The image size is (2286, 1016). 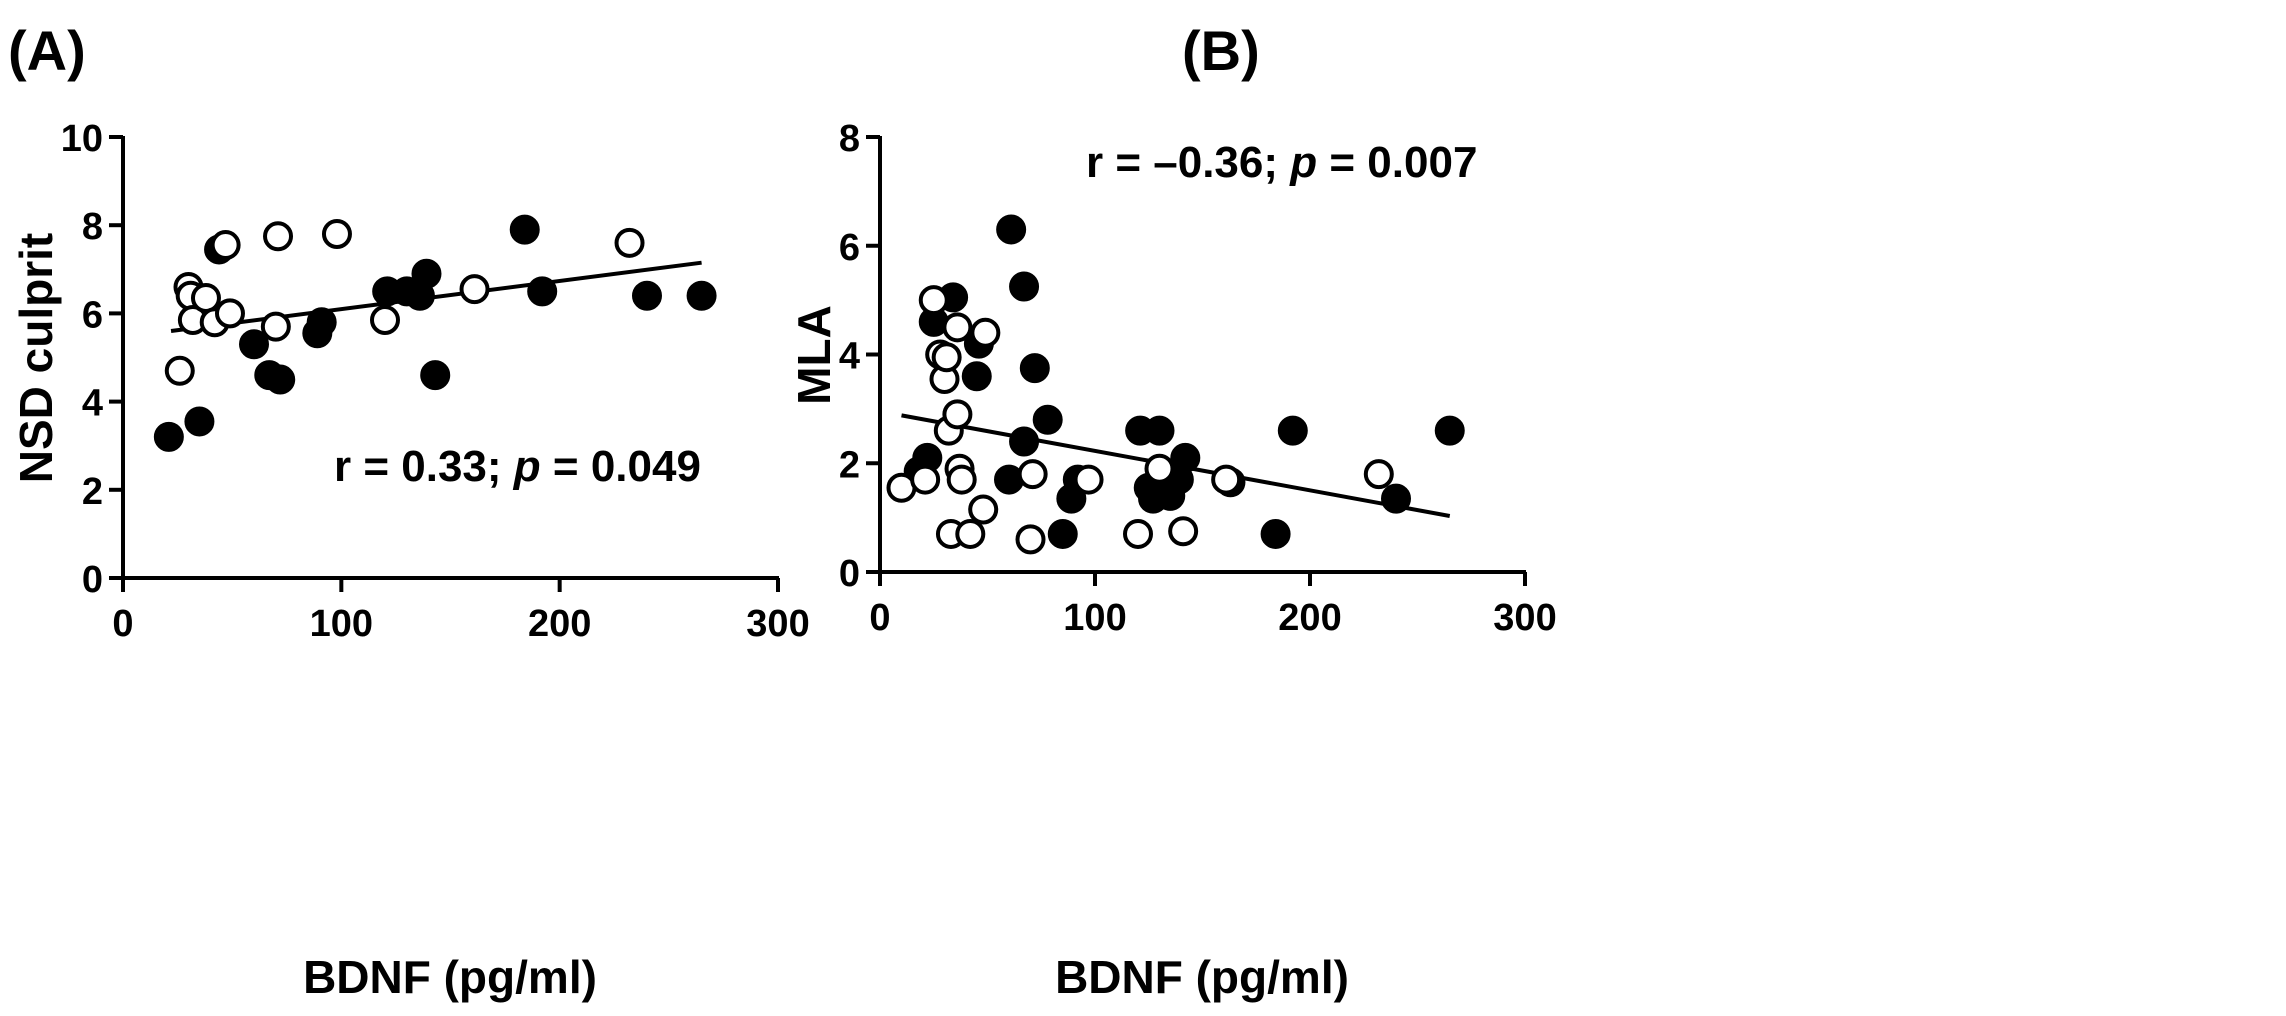 What do you see at coordinates (82, 139) in the screenshot?
I see `y-tick-label: 10` at bounding box center [82, 139].